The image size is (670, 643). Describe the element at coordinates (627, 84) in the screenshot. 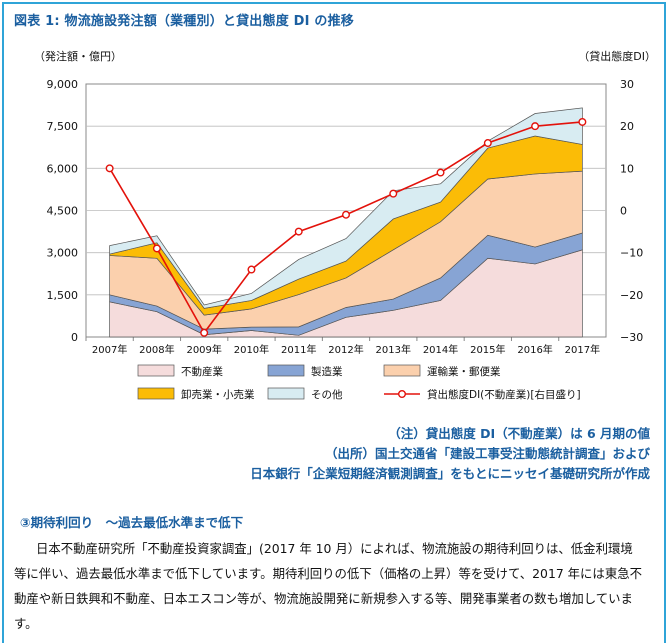

I see `right-tick-label: 30` at that location.